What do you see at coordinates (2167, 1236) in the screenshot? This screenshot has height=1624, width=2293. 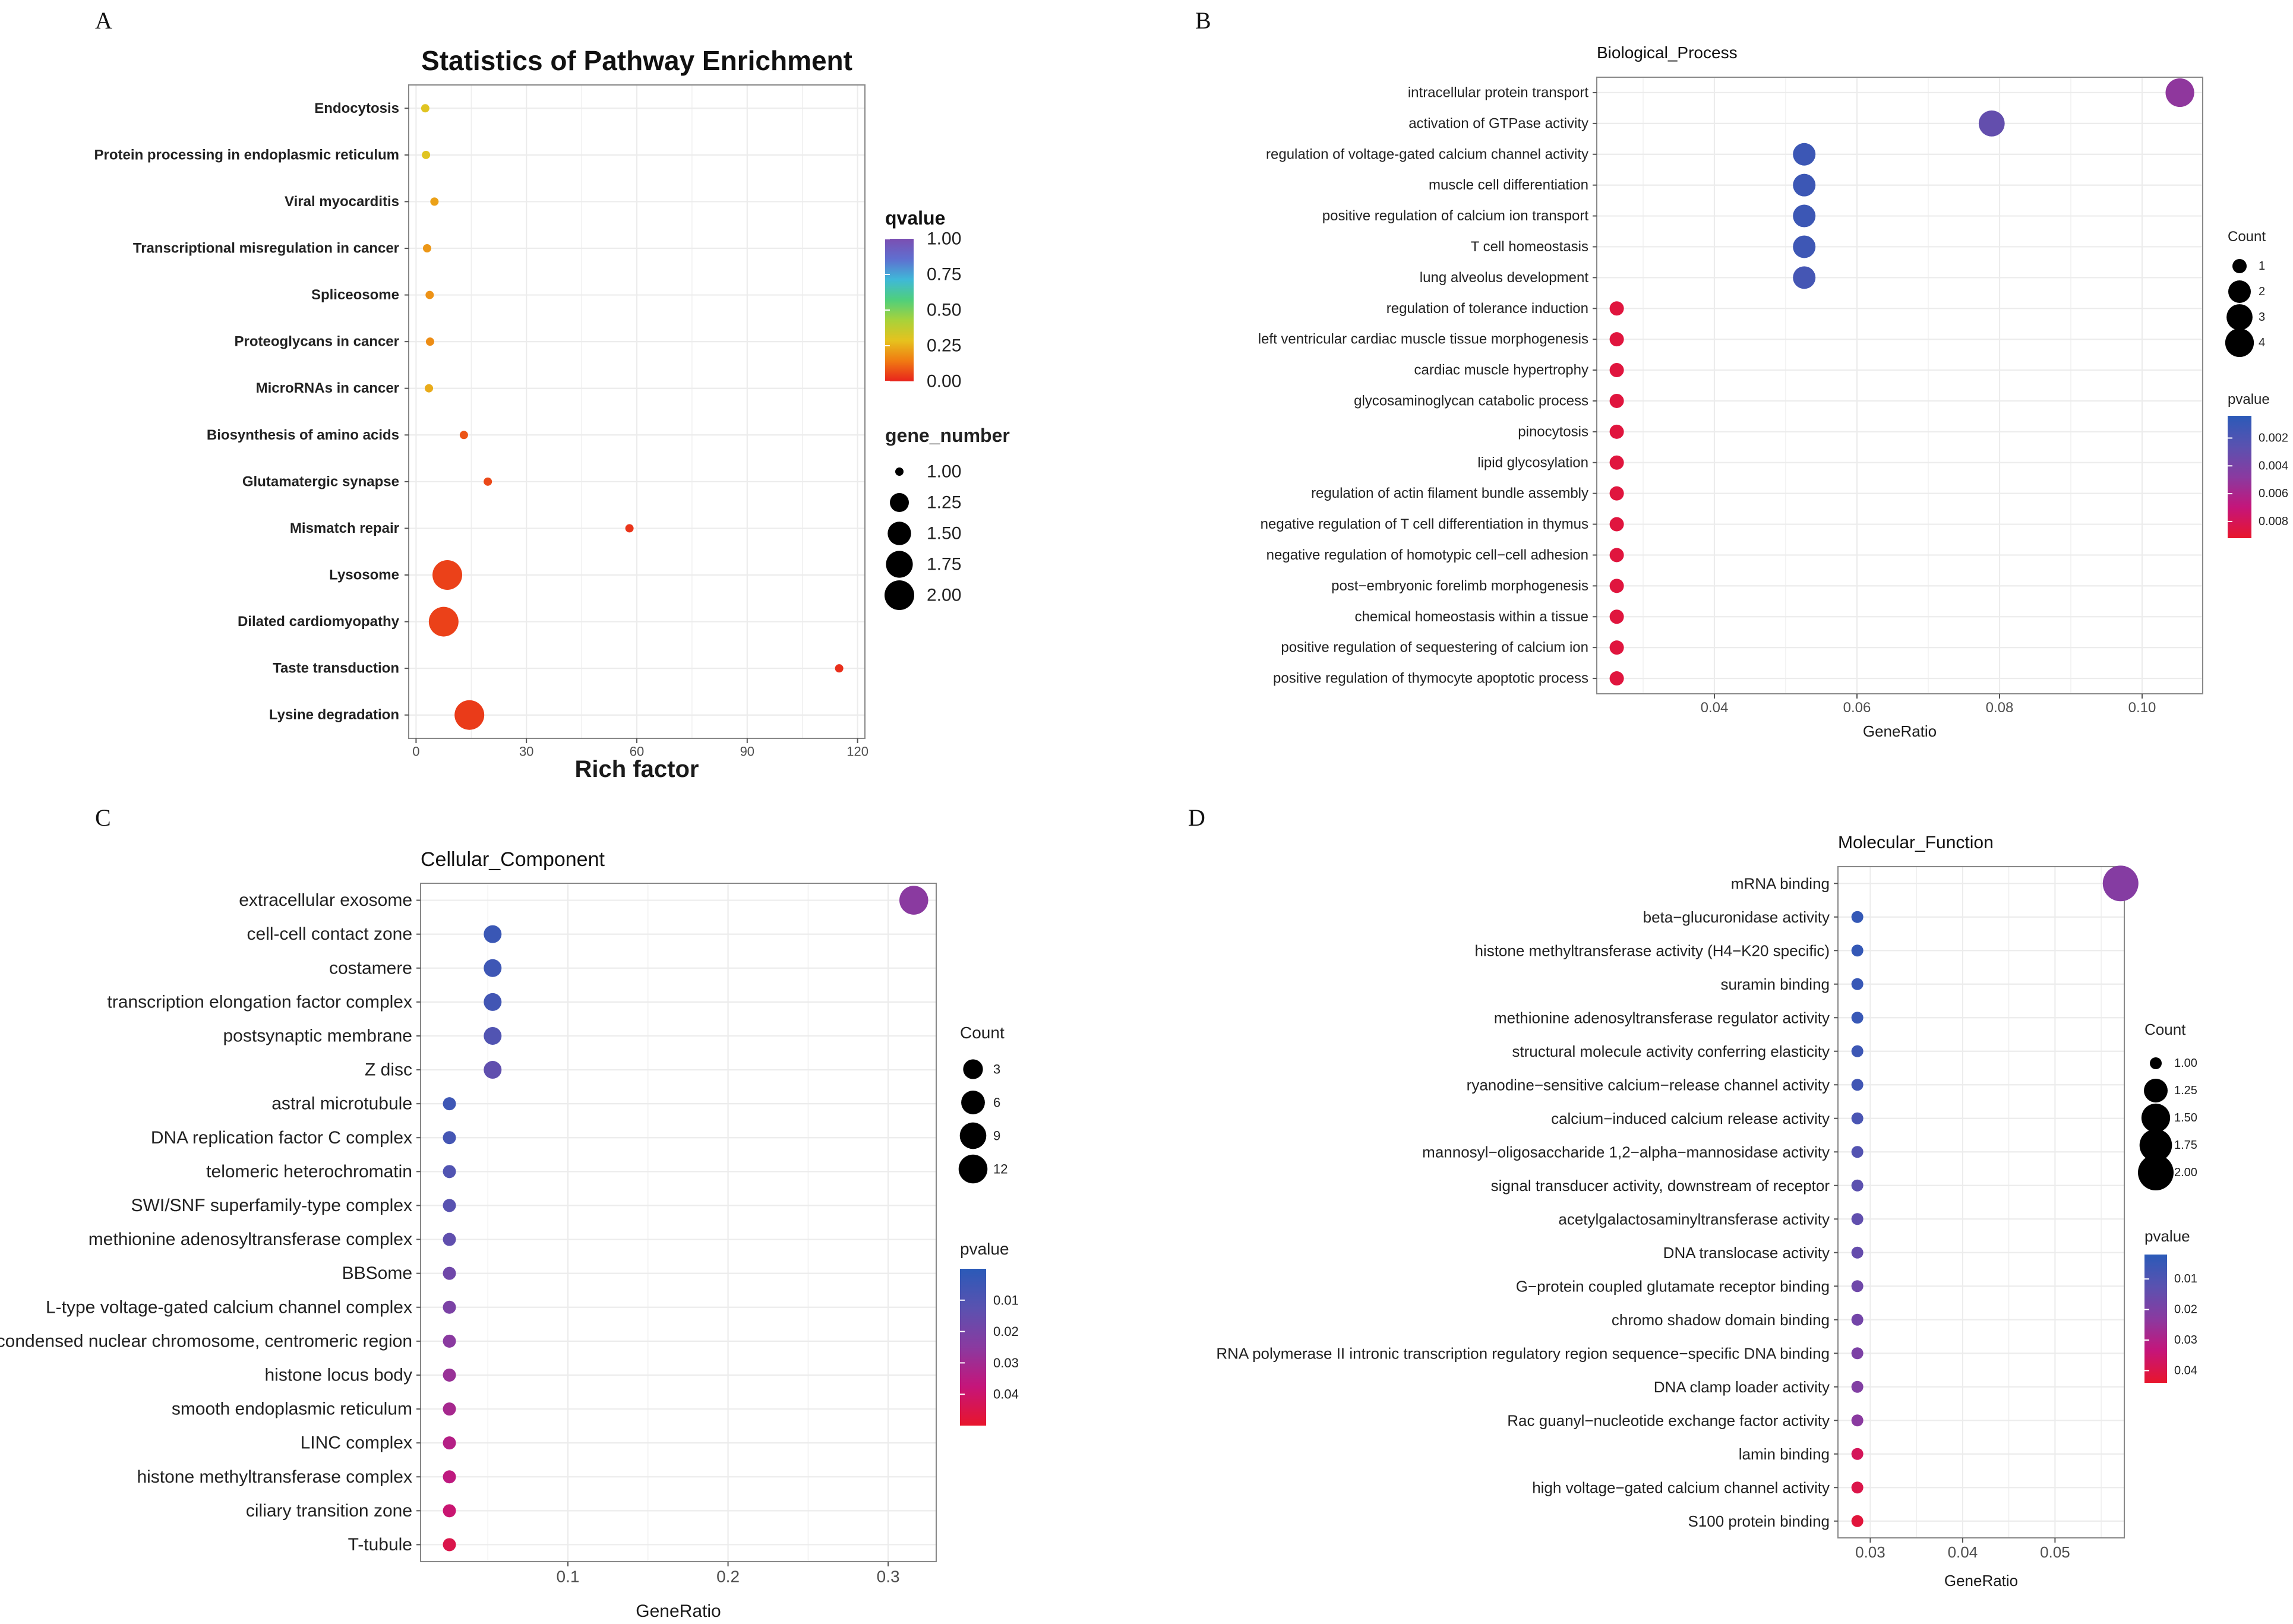 I see `panel-d-color-legend-title: pvalue` at bounding box center [2167, 1236].